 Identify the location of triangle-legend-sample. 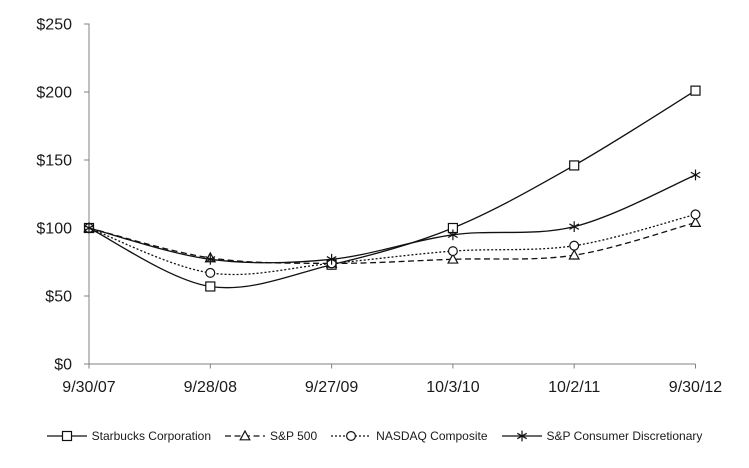
(245, 435).